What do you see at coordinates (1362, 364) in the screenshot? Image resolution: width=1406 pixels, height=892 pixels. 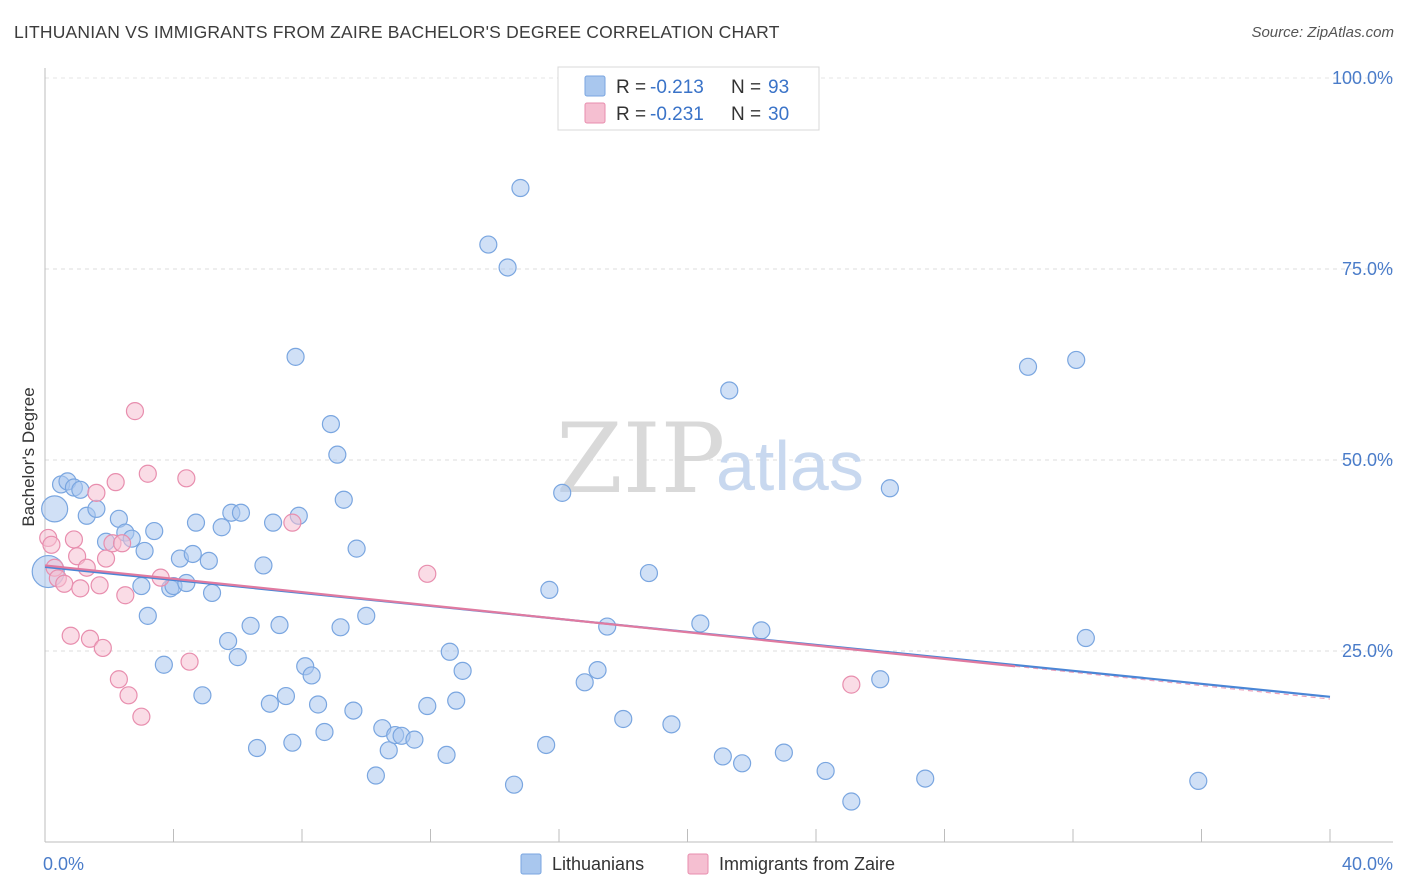 I see `y-tick-labels: 25.0% 50.0% 75.0% 100.0%` at bounding box center [1362, 364].